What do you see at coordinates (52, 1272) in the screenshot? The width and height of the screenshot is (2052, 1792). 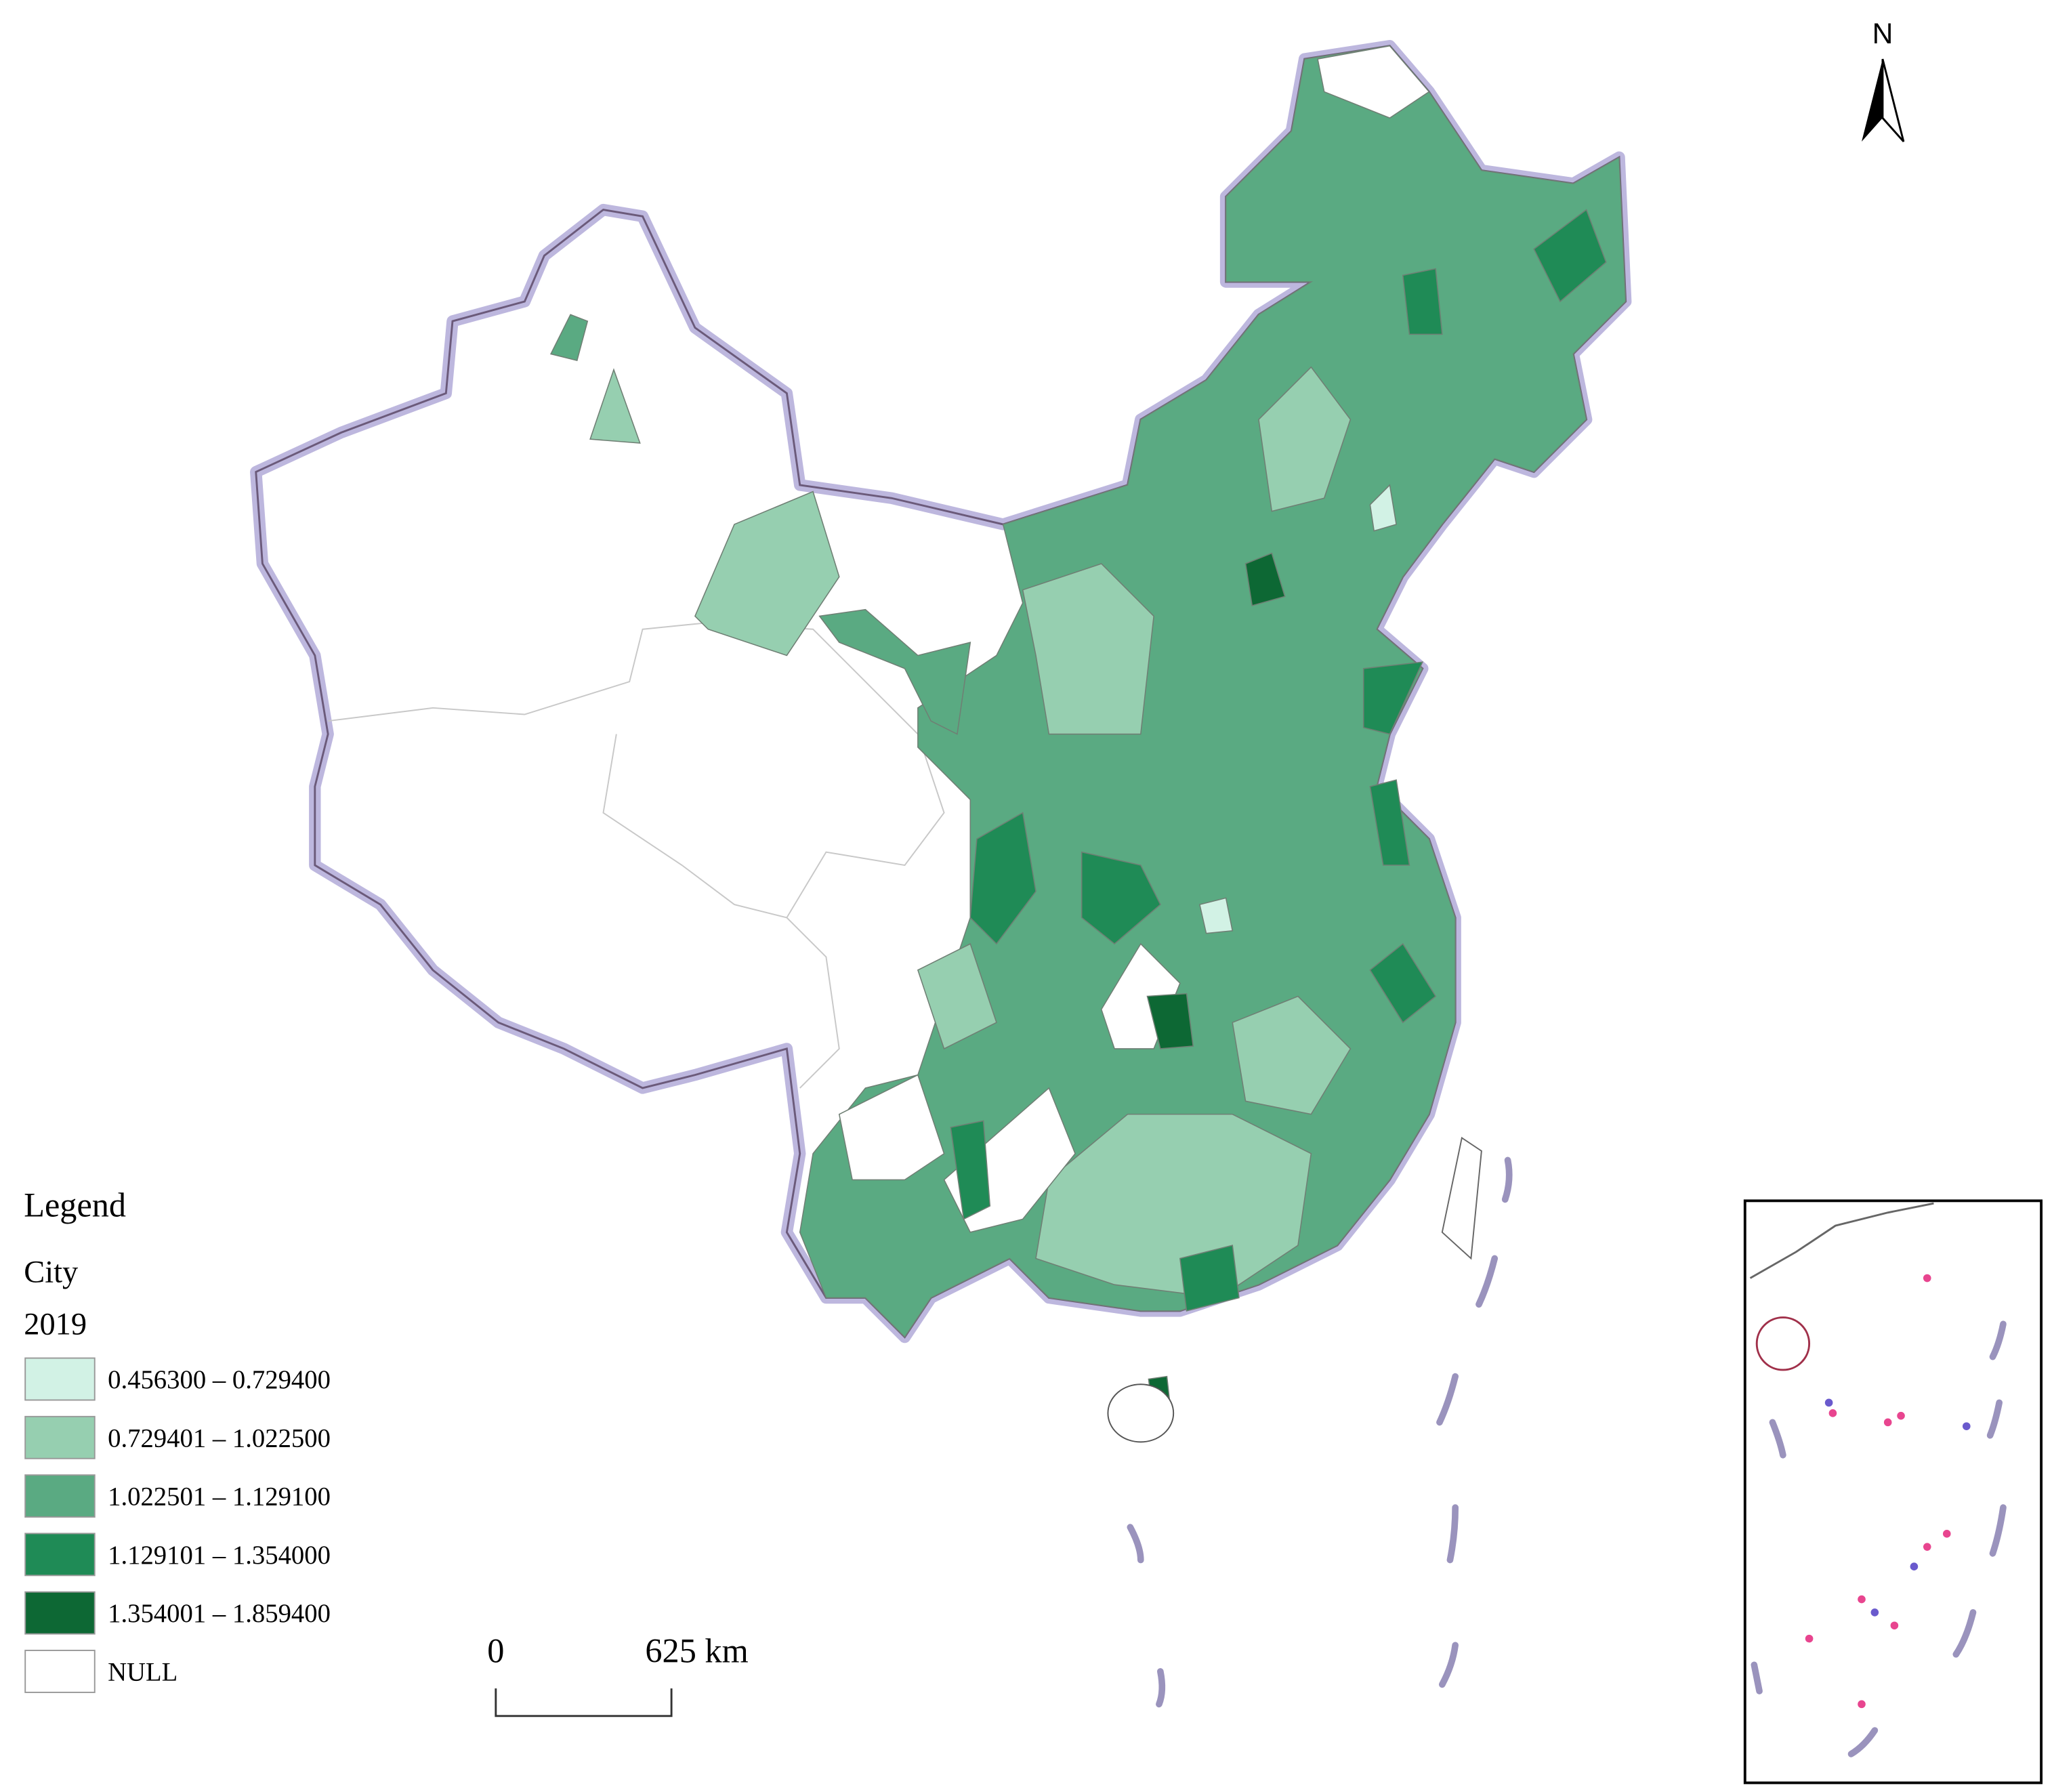 I see `legend-layer: City` at bounding box center [52, 1272].